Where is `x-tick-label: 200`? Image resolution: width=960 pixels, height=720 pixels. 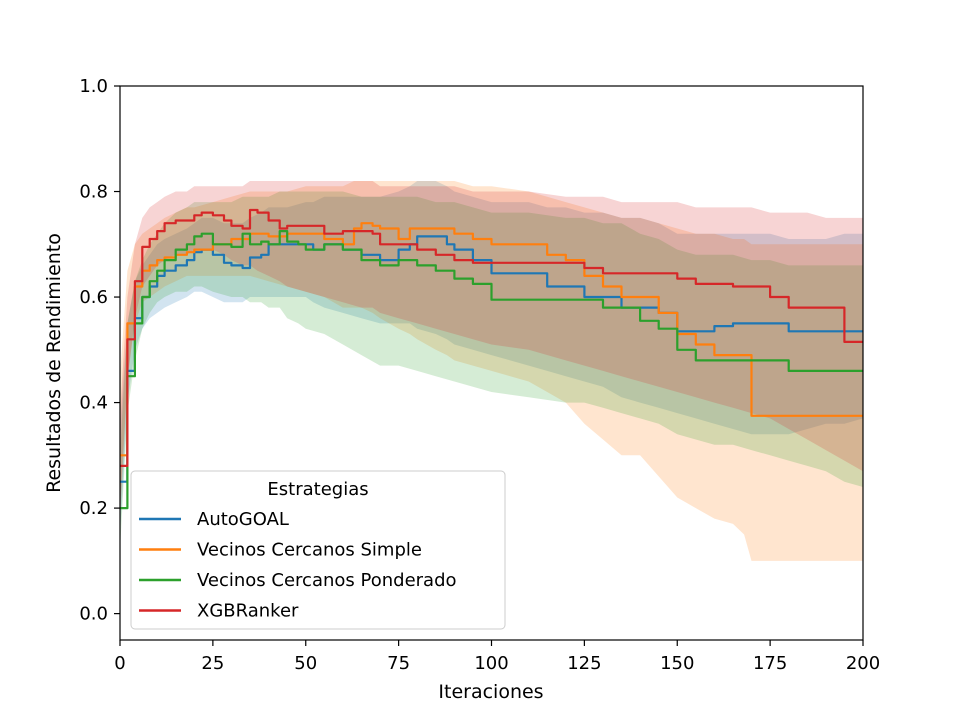
x-tick-label: 200 is located at coordinates (863, 663).